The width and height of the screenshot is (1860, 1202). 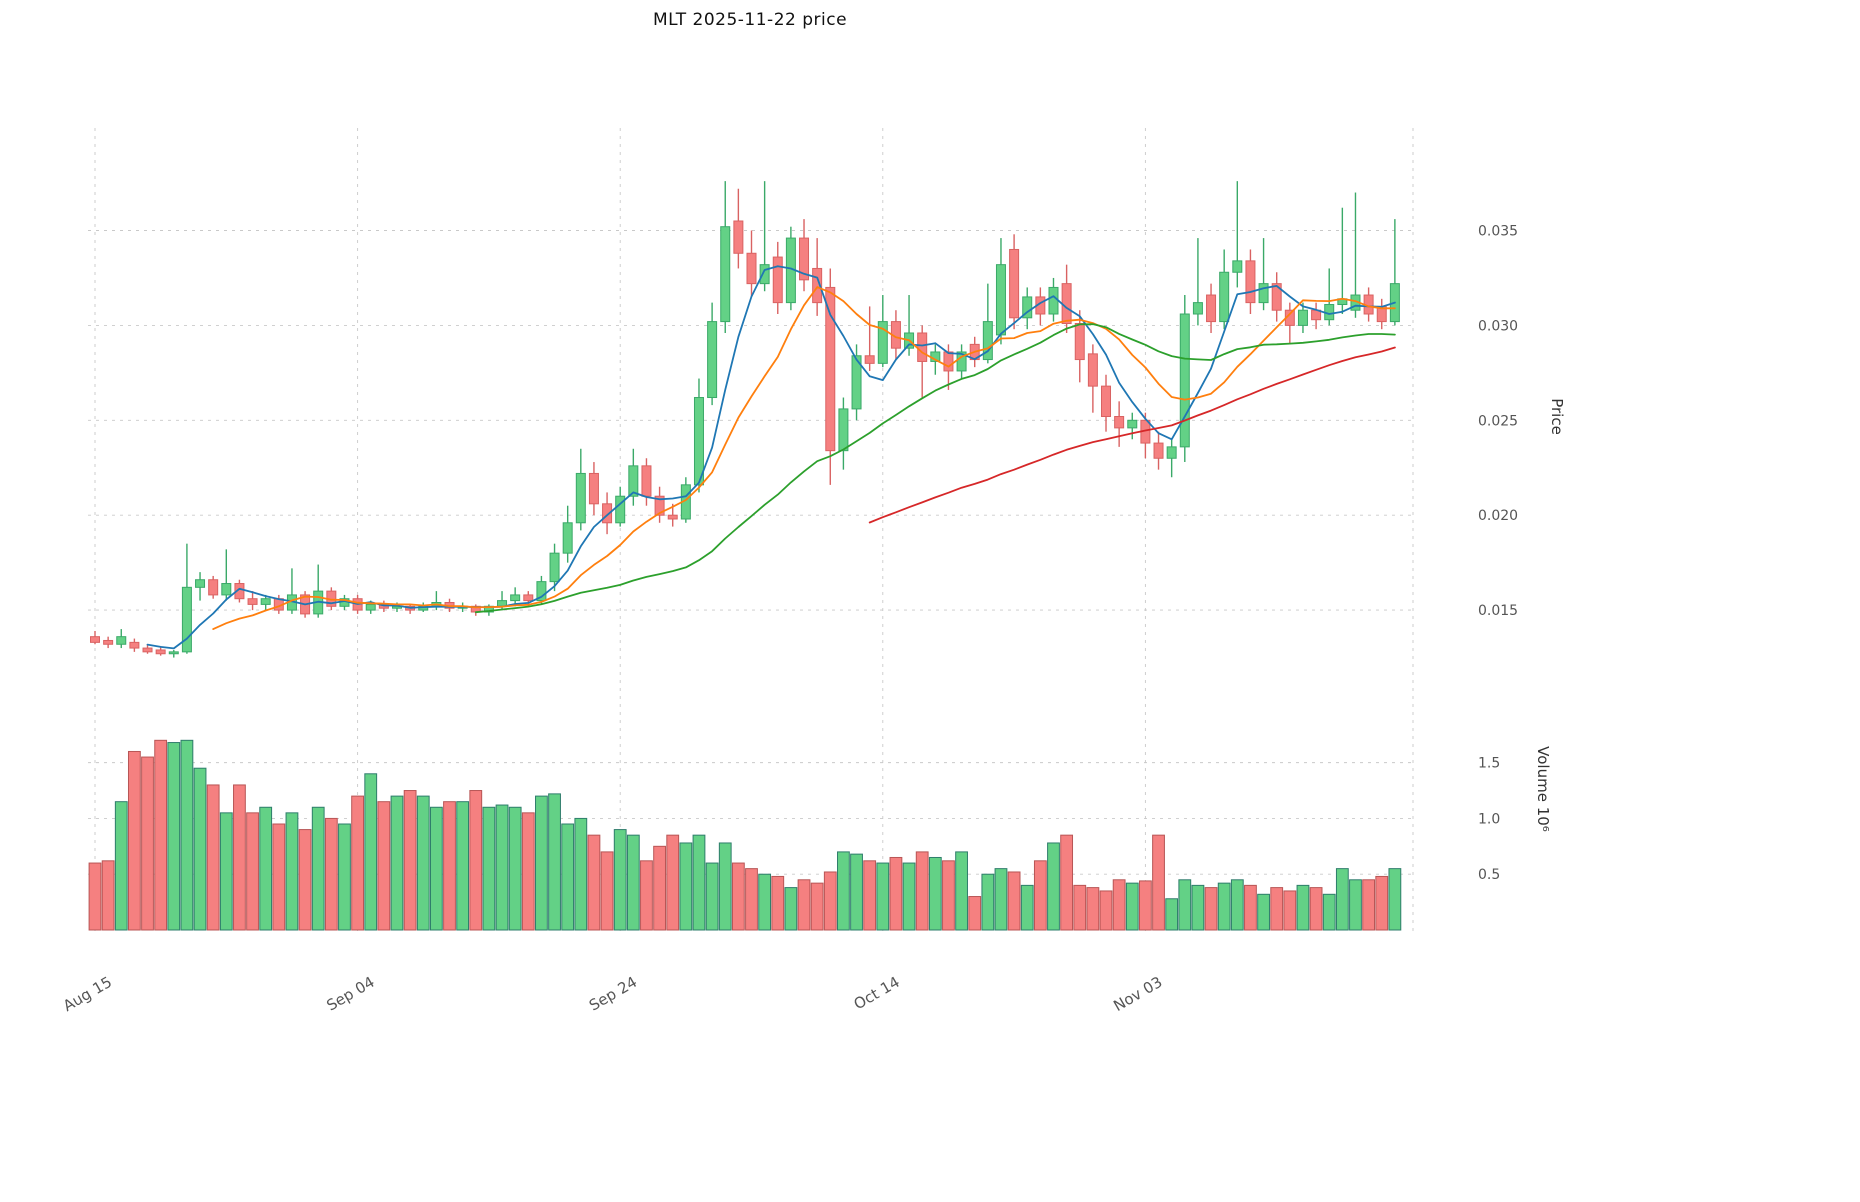 What do you see at coordinates (1498, 516) in the screenshot?
I see `svg-text: 0.020` at bounding box center [1498, 516].